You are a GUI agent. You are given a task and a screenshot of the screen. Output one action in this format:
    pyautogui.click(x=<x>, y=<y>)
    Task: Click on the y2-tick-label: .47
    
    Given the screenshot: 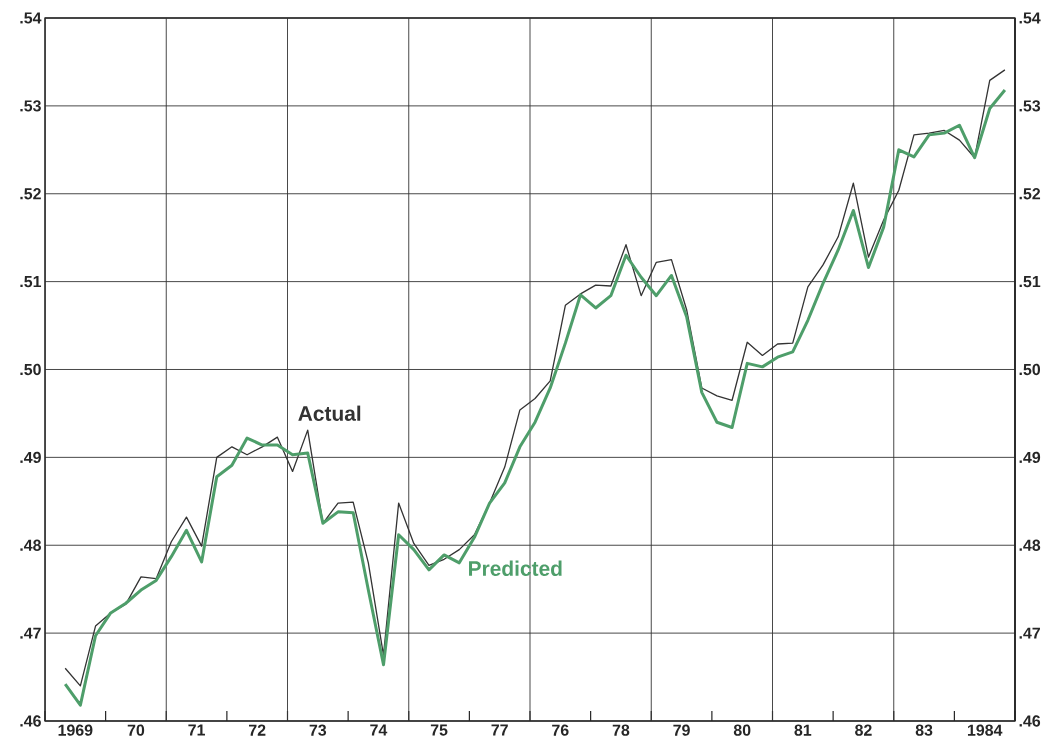 What is the action you would take?
    pyautogui.click(x=1029, y=633)
    